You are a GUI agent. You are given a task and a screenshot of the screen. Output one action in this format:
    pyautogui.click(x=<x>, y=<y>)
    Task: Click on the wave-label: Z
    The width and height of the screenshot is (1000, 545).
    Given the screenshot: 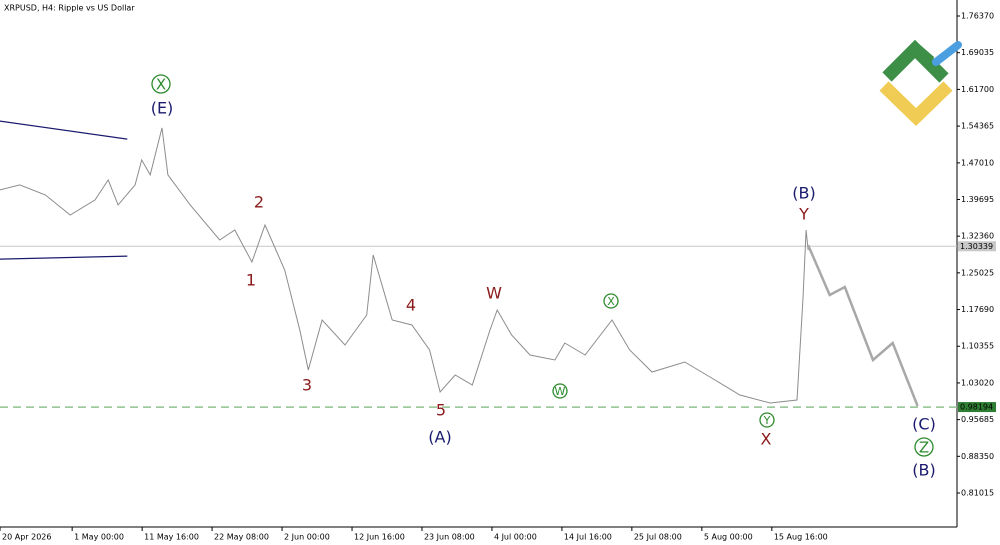 What is the action you would take?
    pyautogui.click(x=924, y=448)
    